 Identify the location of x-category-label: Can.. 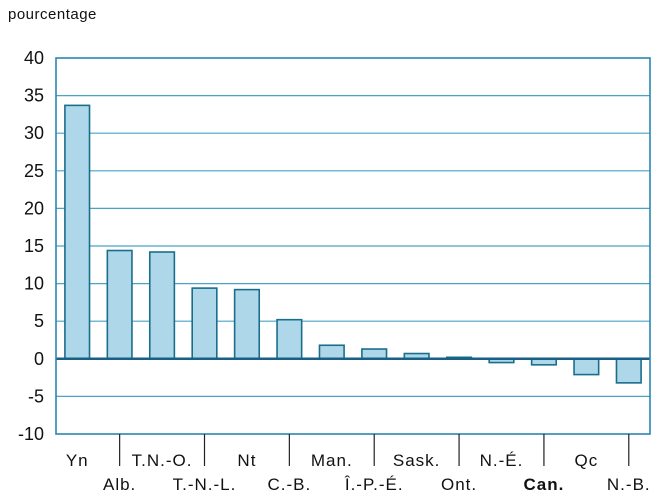
(544, 484).